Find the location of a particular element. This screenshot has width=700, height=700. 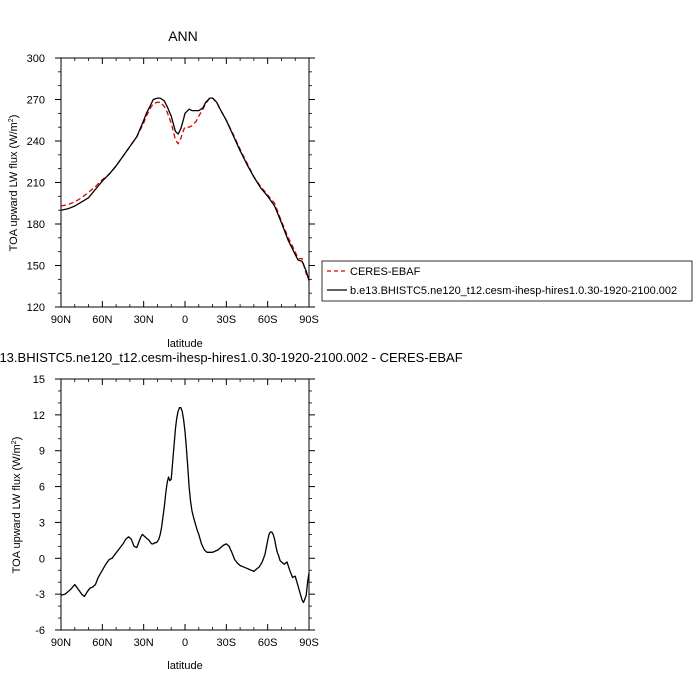

bottom-y-axis-label-close: ) is located at coordinates (17, 439).